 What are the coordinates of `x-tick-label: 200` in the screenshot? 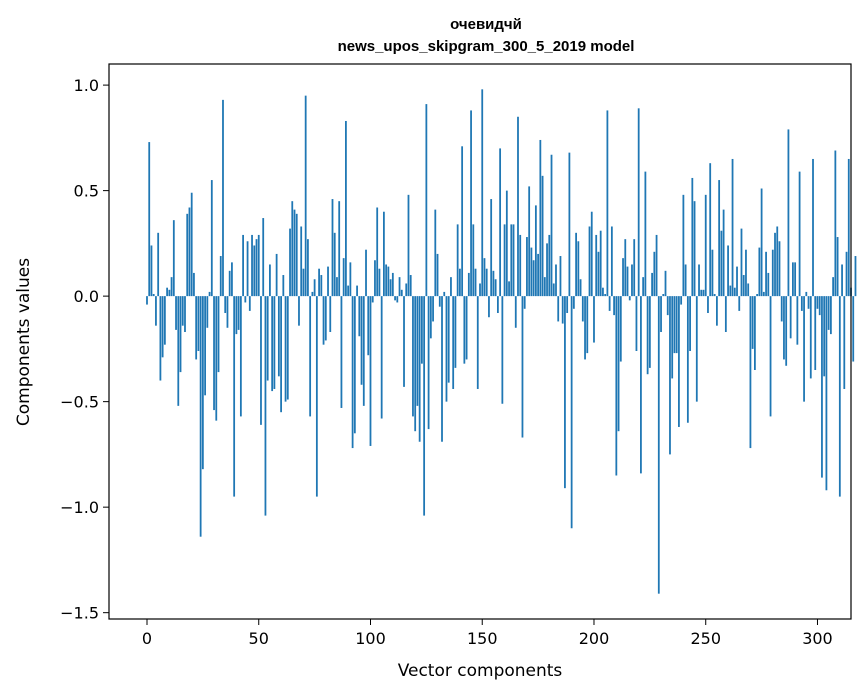 It's located at (594, 638).